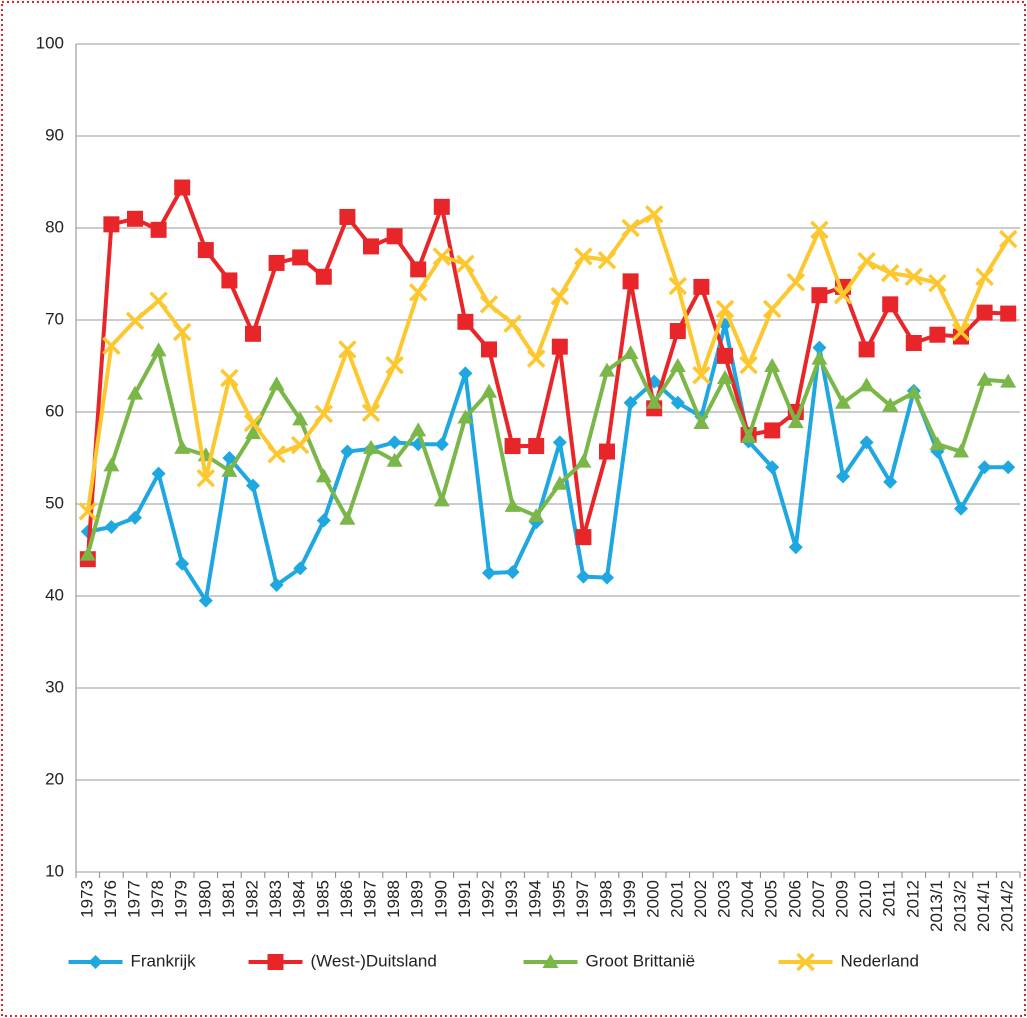 The height and width of the screenshot is (1018, 1027). Describe the element at coordinates (374, 960) in the screenshot. I see `legend-label: (West-)Duitsland` at that location.